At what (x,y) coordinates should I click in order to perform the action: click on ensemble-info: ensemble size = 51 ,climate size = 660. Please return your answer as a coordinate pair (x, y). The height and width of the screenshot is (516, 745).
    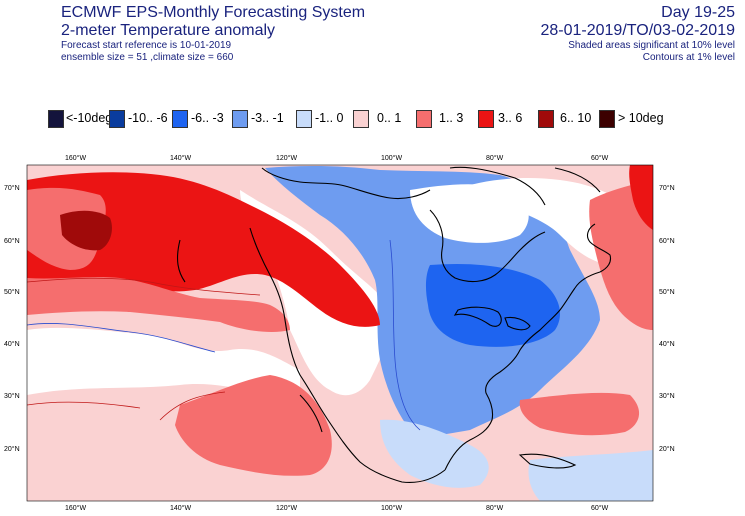
    Looking at the image, I should click on (147, 57).